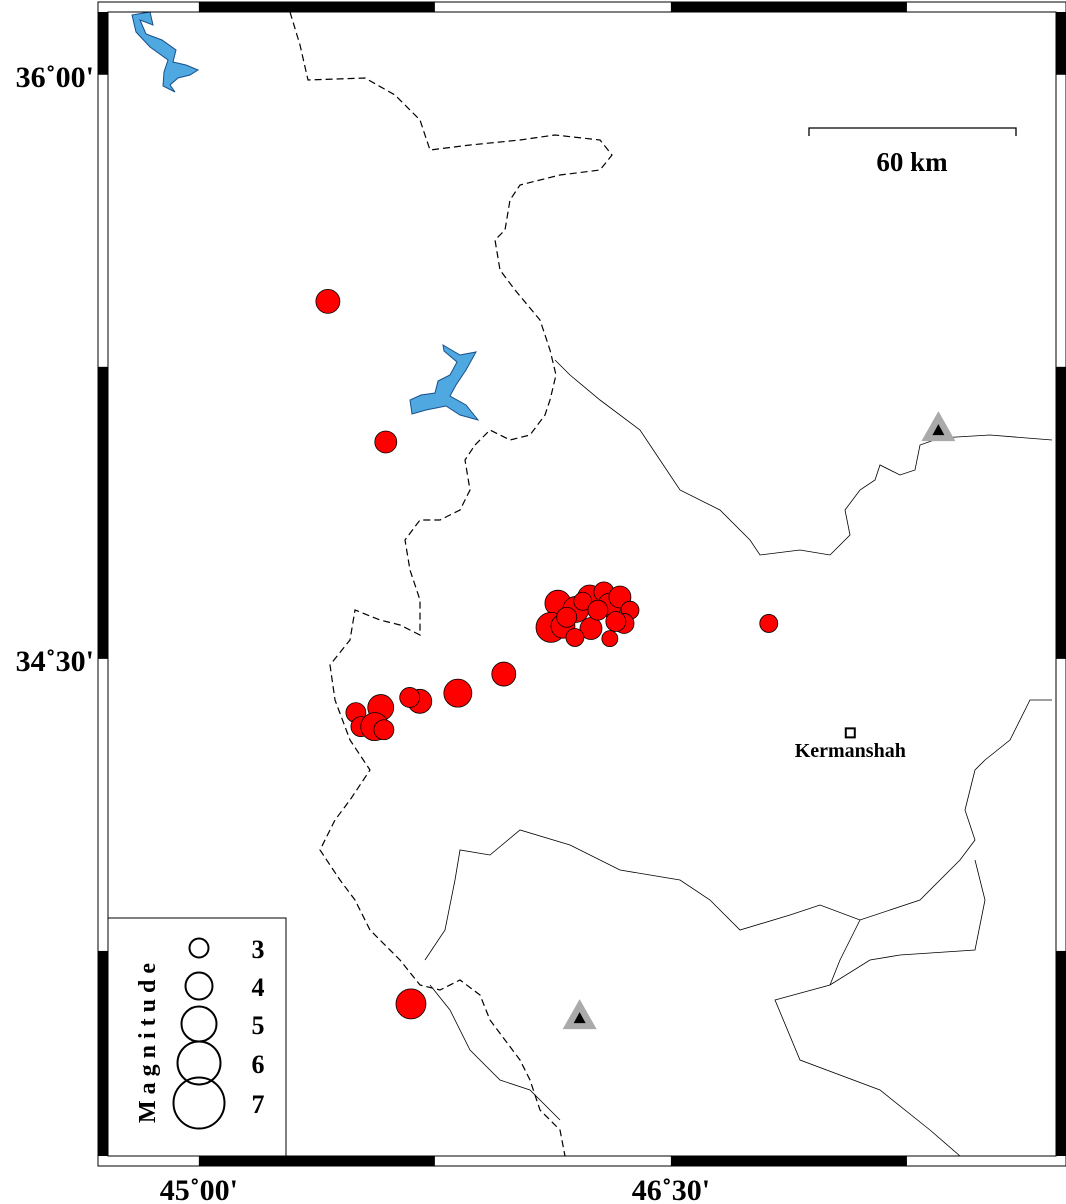 The height and width of the screenshot is (1204, 1066). What do you see at coordinates (912, 162) in the screenshot?
I see `scale-bar-label: 60 km` at bounding box center [912, 162].